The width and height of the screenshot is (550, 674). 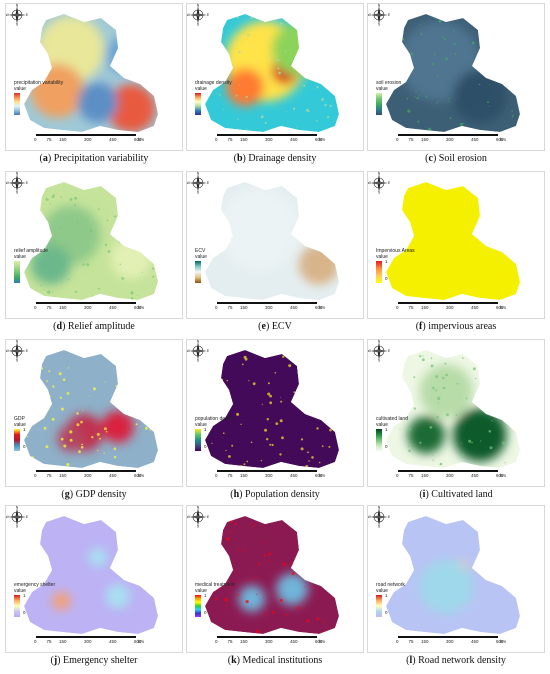 What do you see at coordinates (275, 494) in the screenshot?
I see `panel-caption: (h) Population density` at bounding box center [275, 494].